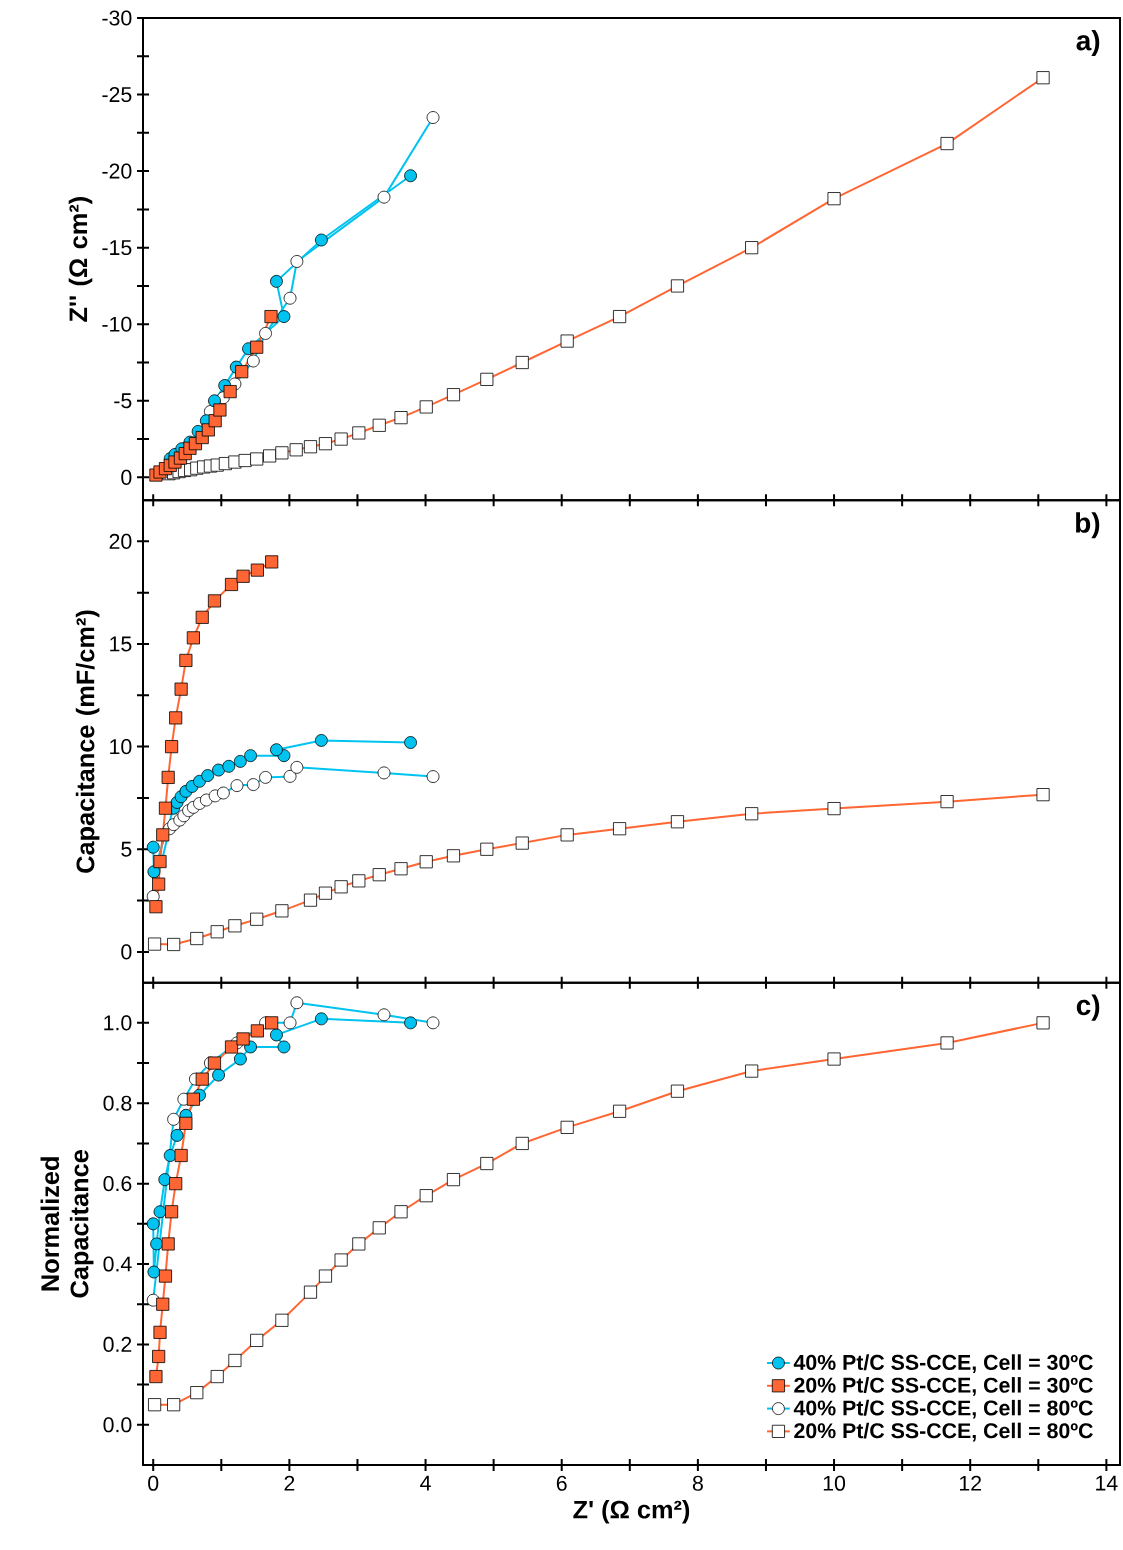 The height and width of the screenshot is (1550, 1123). I want to click on y-tick-label: 5, so click(126, 849).